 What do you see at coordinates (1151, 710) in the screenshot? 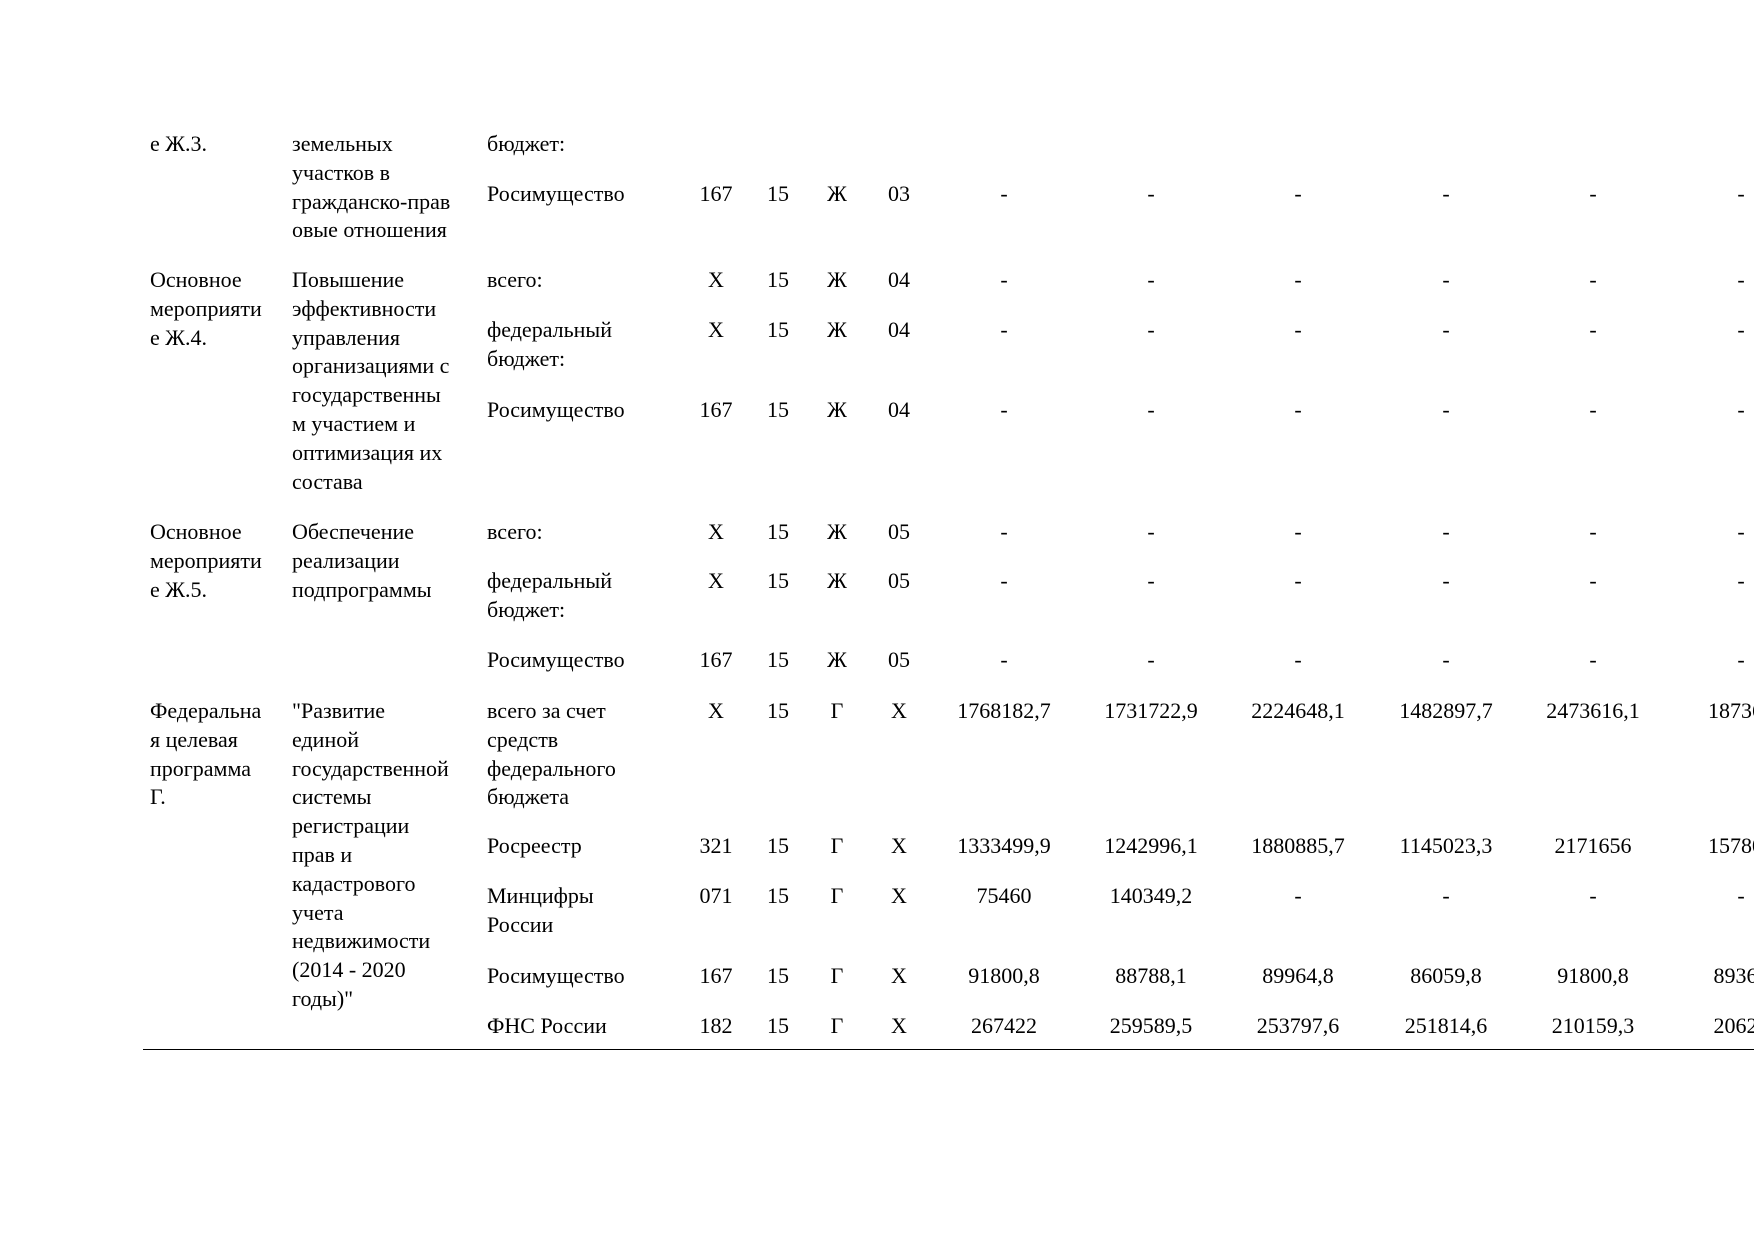
I see `amount-value: 1731722,9` at bounding box center [1151, 710].